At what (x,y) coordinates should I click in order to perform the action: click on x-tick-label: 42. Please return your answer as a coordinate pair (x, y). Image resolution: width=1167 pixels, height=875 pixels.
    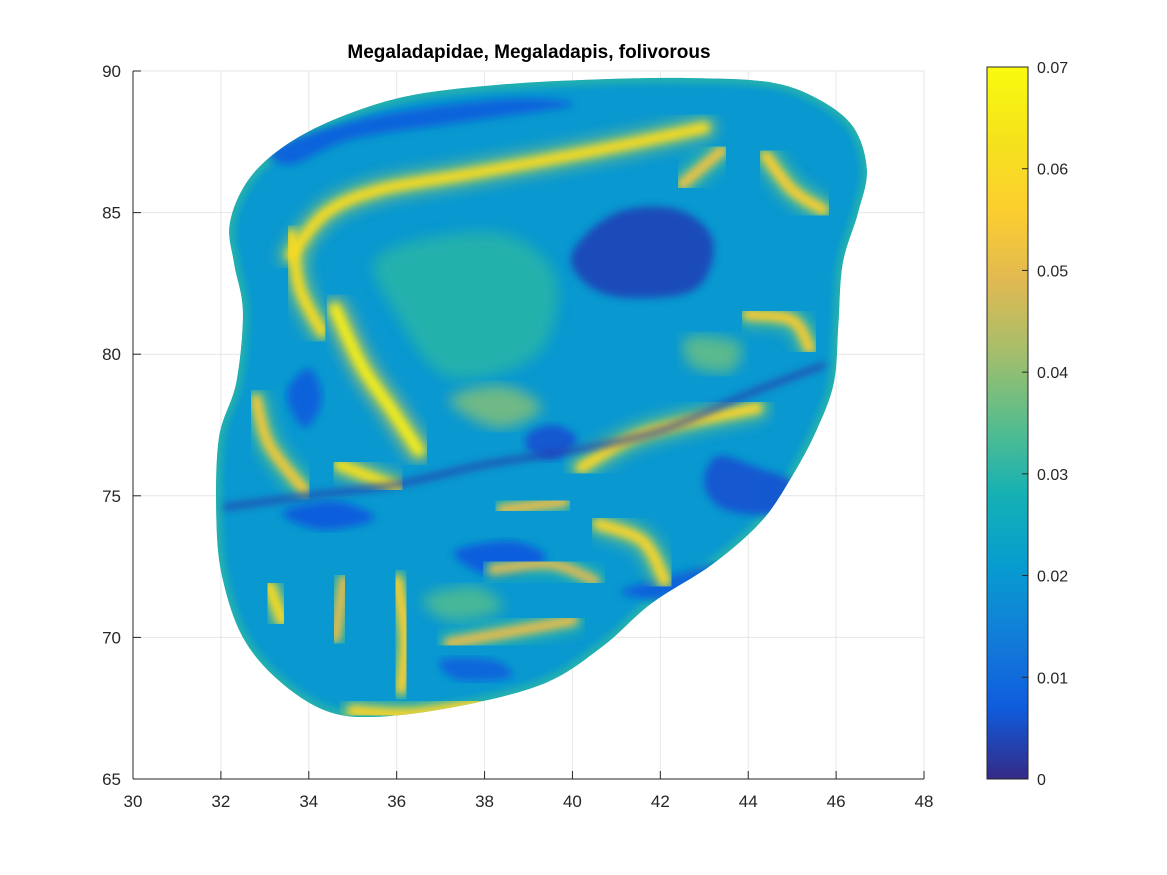
    Looking at the image, I should click on (660, 801).